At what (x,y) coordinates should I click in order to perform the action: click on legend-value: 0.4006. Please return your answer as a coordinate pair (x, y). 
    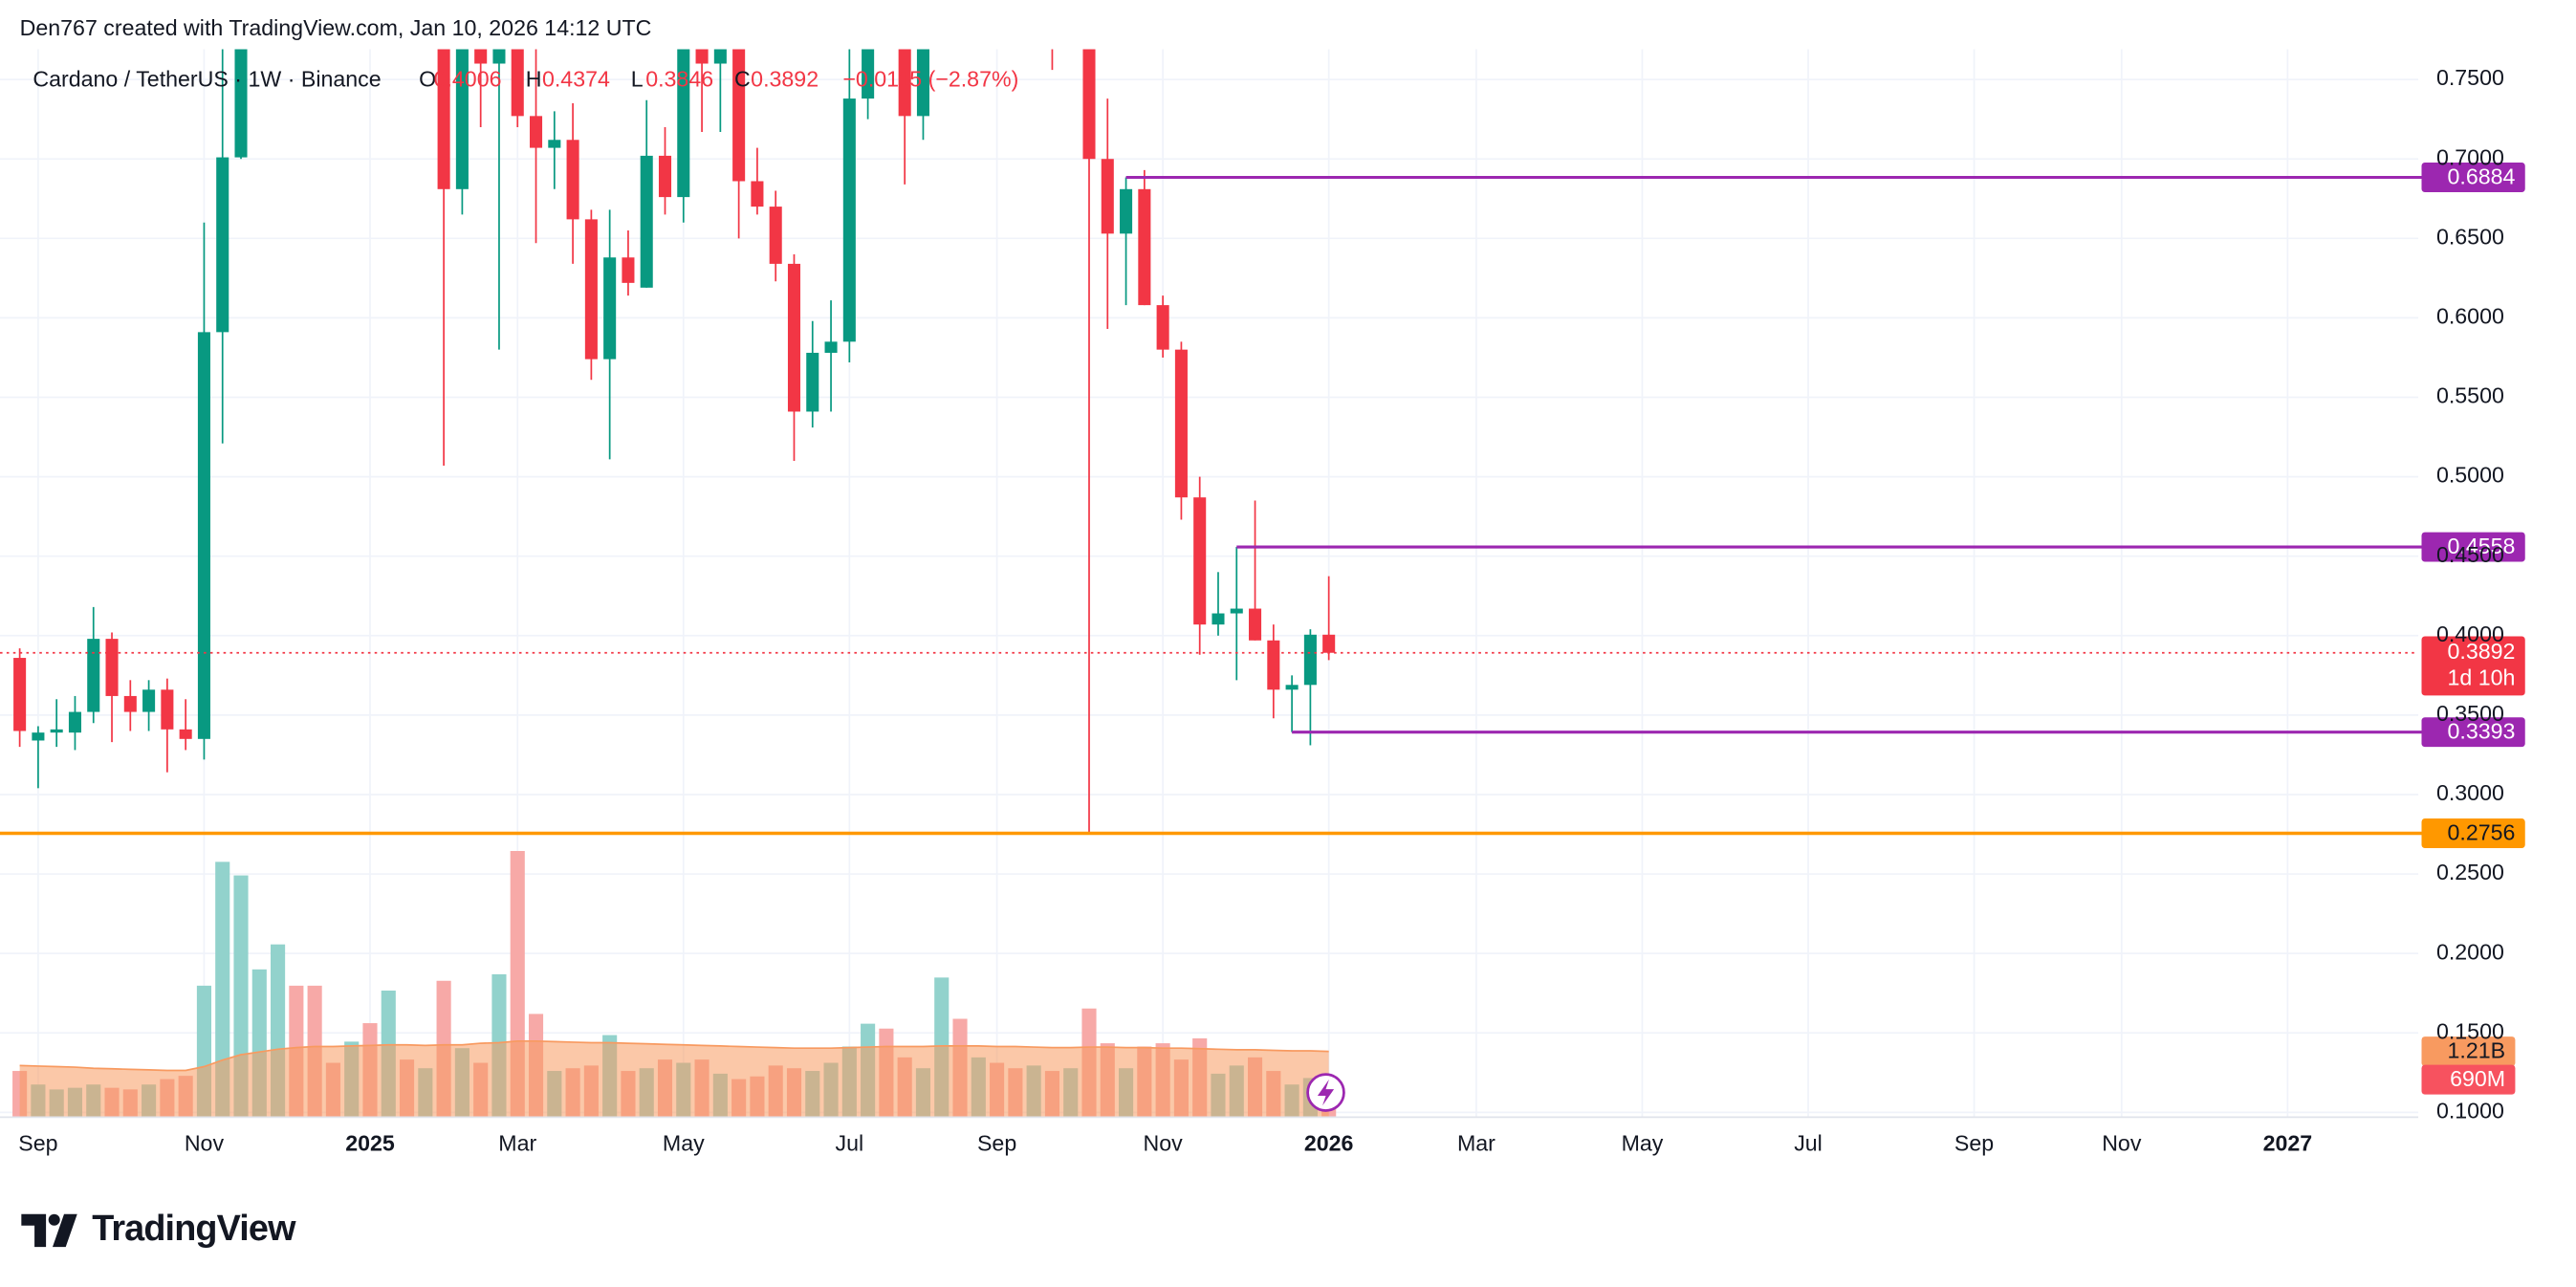
    Looking at the image, I should click on (468, 78).